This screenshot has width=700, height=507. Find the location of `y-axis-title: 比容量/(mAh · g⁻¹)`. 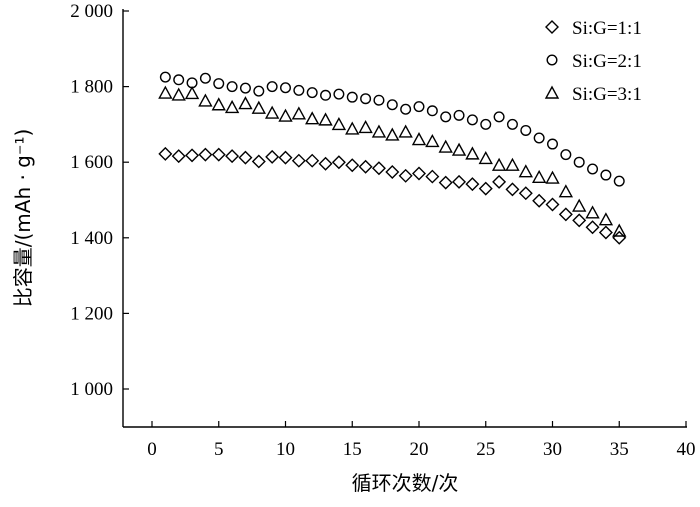

y-axis-title: 比容量/(mAh · g⁻¹) is located at coordinates (23, 218).